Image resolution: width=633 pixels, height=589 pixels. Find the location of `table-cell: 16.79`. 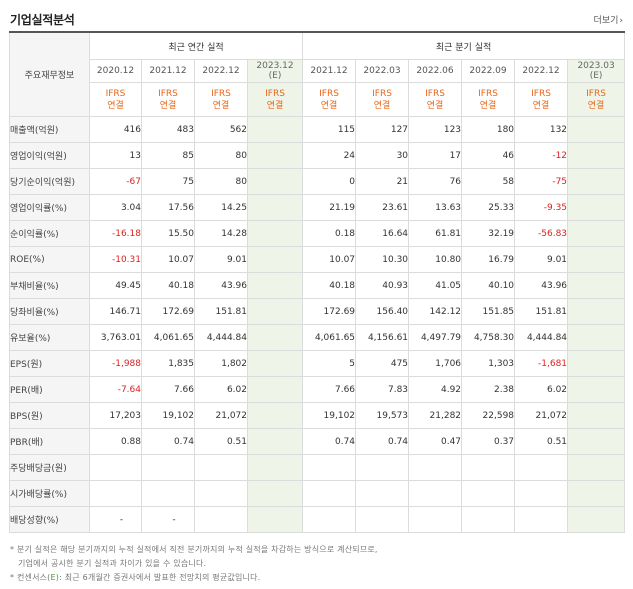

table-cell: 16.79 is located at coordinates (488, 259).